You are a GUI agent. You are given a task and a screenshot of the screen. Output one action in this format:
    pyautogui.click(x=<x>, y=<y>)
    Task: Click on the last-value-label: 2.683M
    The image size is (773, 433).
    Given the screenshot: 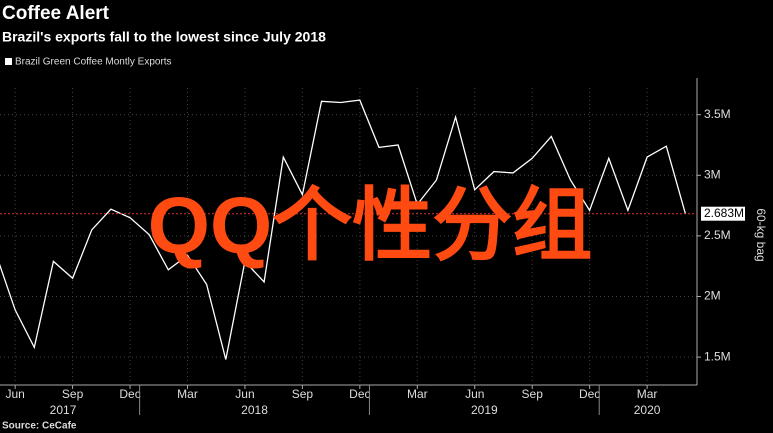 What is the action you would take?
    pyautogui.click(x=724, y=213)
    